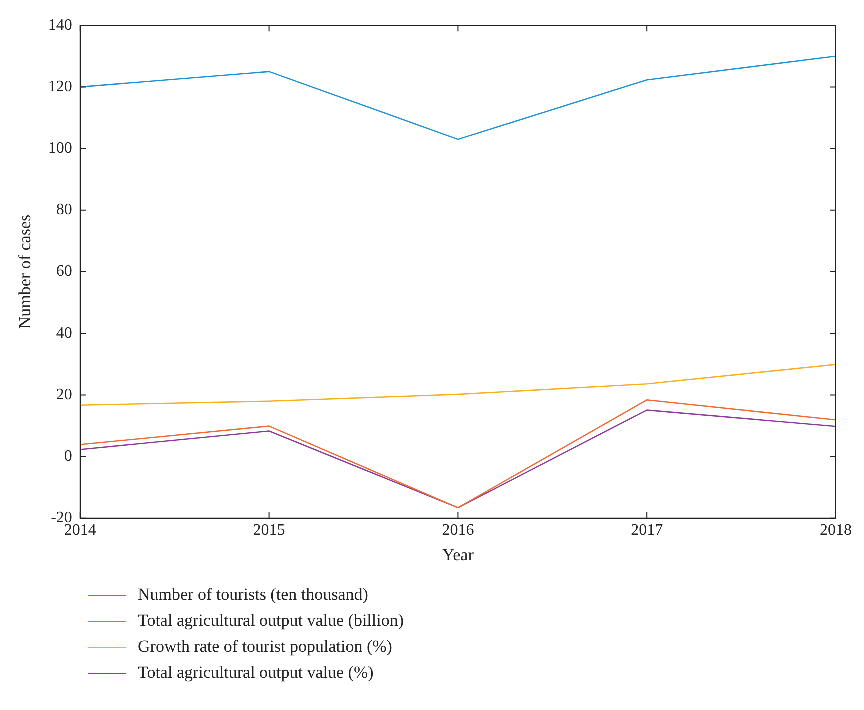  What do you see at coordinates (265, 647) in the screenshot?
I see `legend-label: Growth rate of tourist population (%)` at bounding box center [265, 647].